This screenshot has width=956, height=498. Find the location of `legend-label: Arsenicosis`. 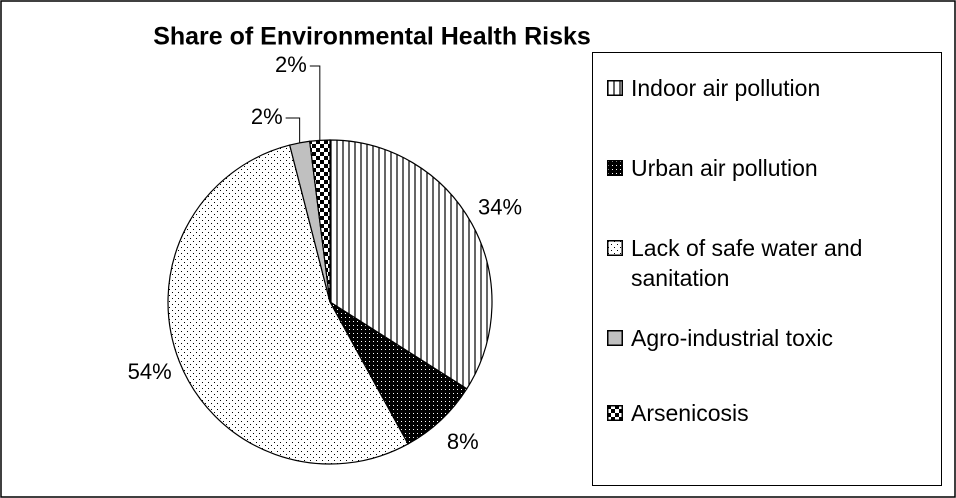

legend-label: Arsenicosis is located at coordinates (690, 413).